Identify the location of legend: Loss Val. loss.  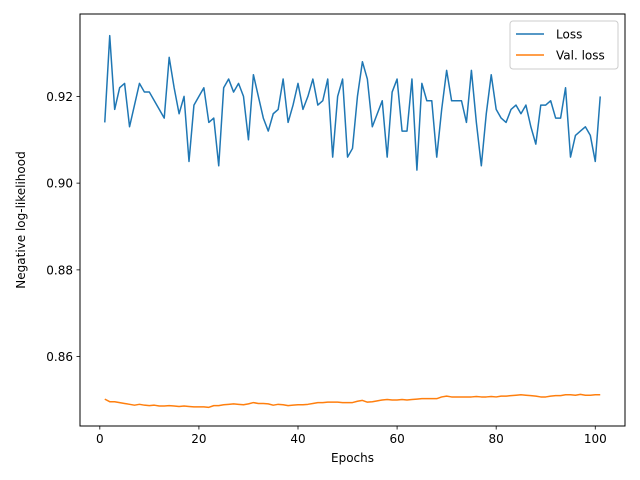
(564, 45).